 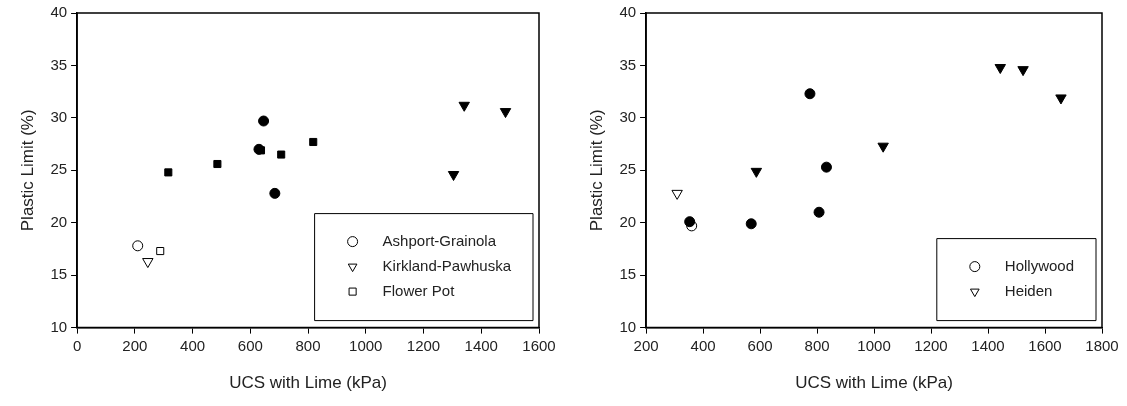 What do you see at coordinates (1028, 290) in the screenshot?
I see `legend-label: Heiden` at bounding box center [1028, 290].